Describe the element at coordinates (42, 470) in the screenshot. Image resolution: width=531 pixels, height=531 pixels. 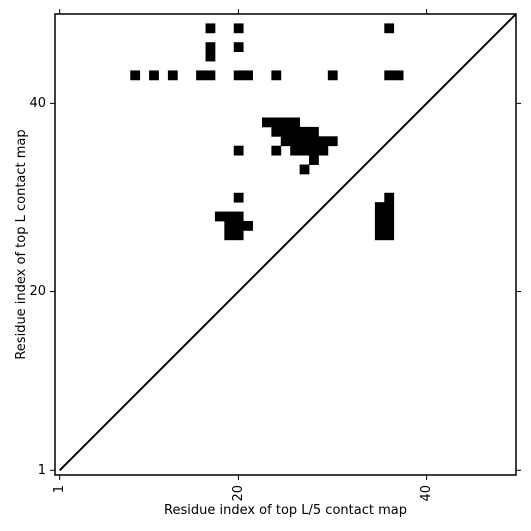
I see `y-tick-label: 1` at that location.